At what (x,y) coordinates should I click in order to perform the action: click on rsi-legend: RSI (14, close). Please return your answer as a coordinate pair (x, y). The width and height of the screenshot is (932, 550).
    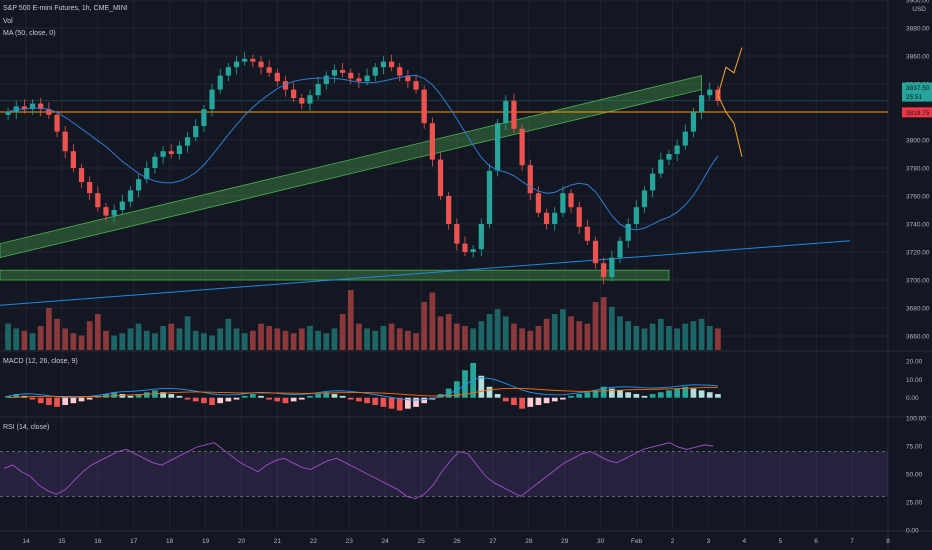
    Looking at the image, I should click on (26, 427).